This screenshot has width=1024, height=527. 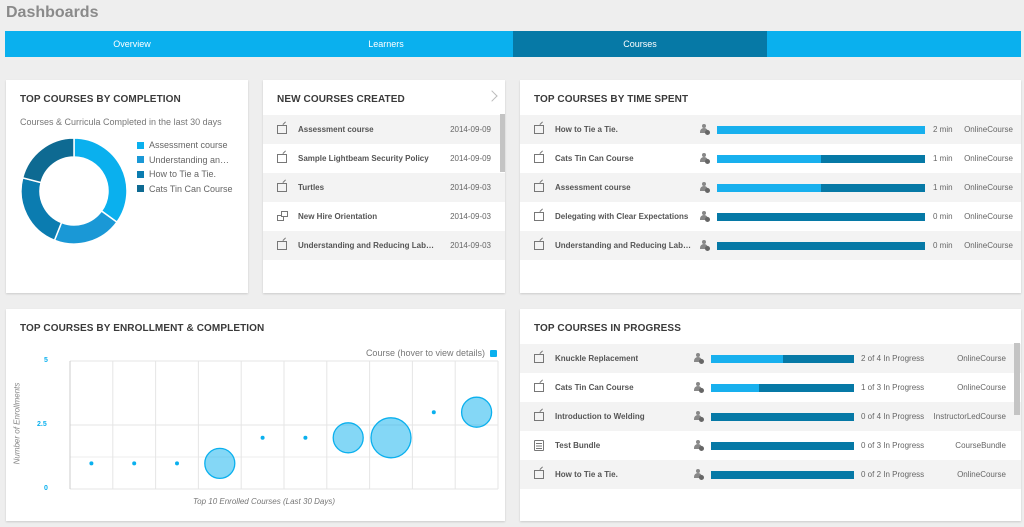 I want to click on course-name: Sample Lightbeam Security Policy, so click(x=363, y=158).